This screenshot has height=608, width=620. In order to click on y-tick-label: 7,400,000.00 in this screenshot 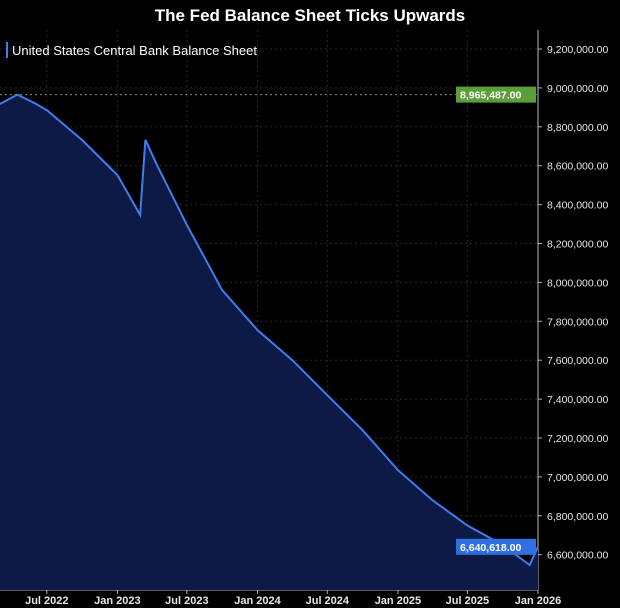, I will do `click(577, 400)`.